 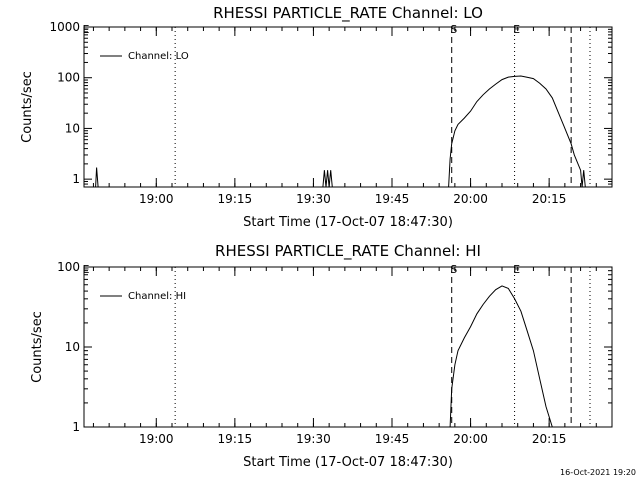 What do you see at coordinates (64, 27) in the screenshot?
I see `y-tick-label: 1000` at bounding box center [64, 27].